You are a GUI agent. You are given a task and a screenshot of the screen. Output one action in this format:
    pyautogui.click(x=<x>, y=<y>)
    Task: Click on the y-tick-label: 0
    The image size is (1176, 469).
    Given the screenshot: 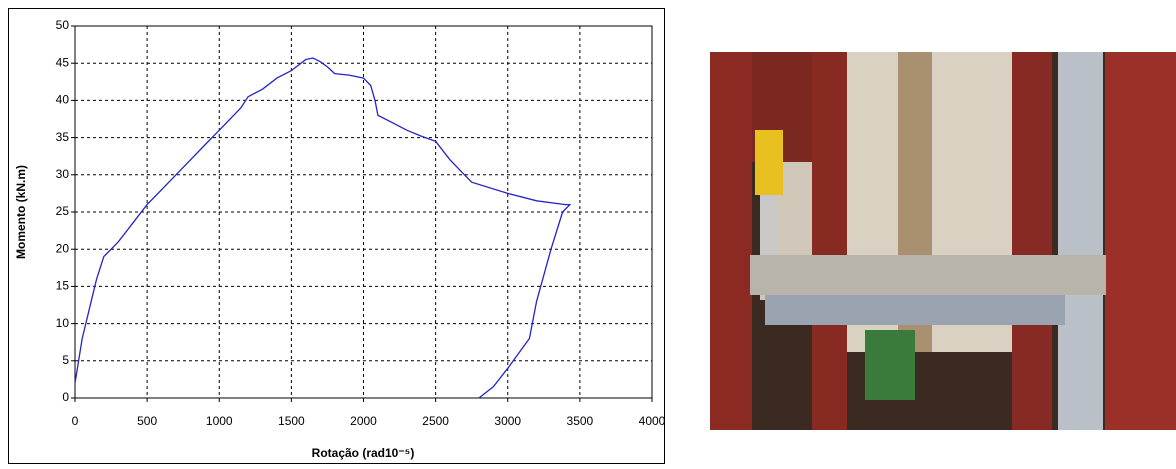 What is the action you would take?
    pyautogui.click(x=65, y=397)
    